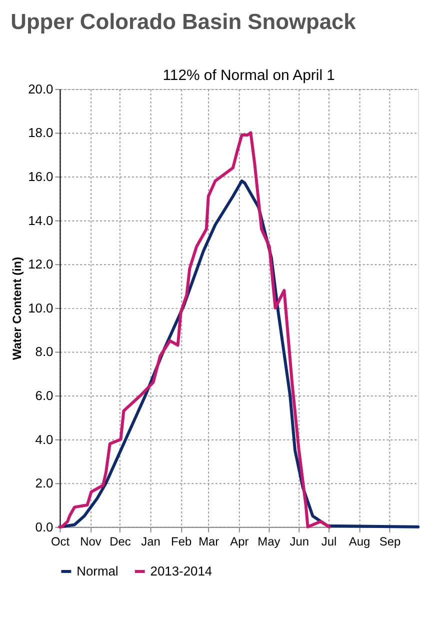  Describe the element at coordinates (329, 541) in the screenshot. I see `x-tick-label: Jul` at that location.